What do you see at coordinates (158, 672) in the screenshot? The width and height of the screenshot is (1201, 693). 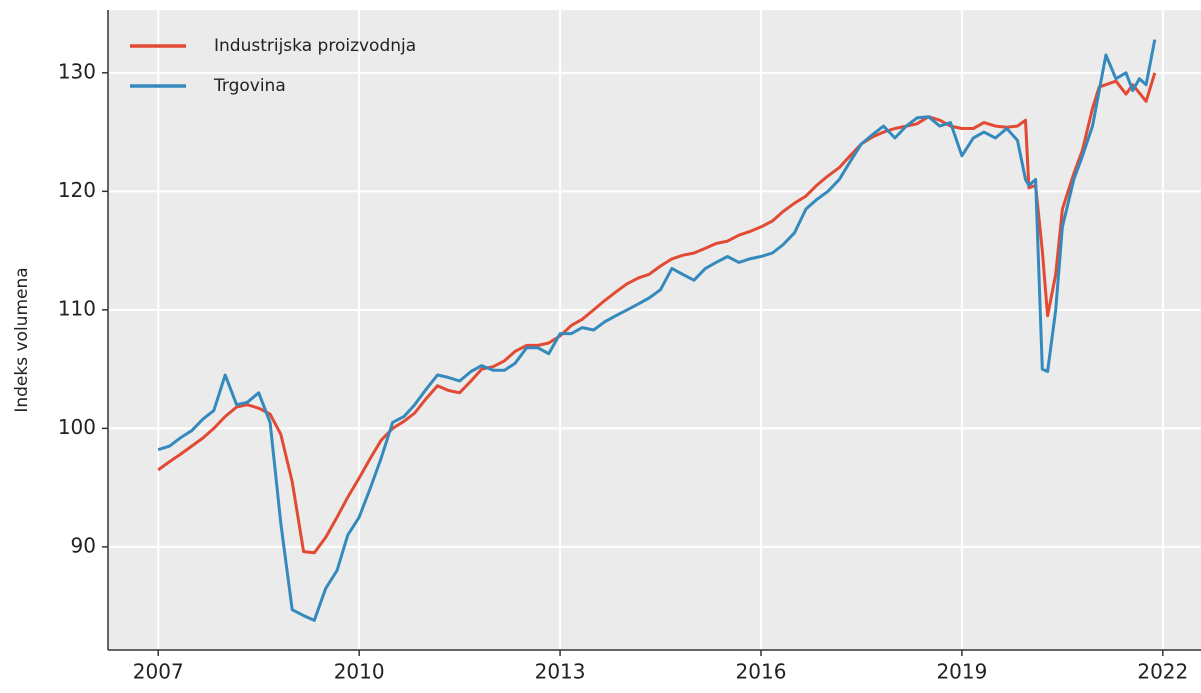 I see `x-tick-label: 2007` at bounding box center [158, 672].